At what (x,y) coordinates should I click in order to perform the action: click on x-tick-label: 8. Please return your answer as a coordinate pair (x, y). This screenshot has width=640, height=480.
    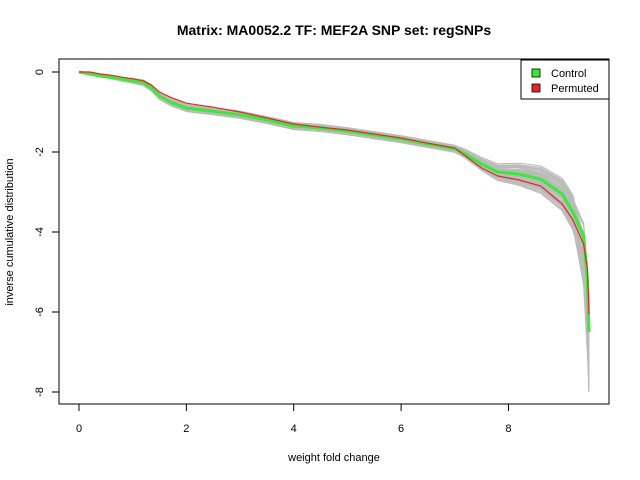
    Looking at the image, I should click on (508, 429).